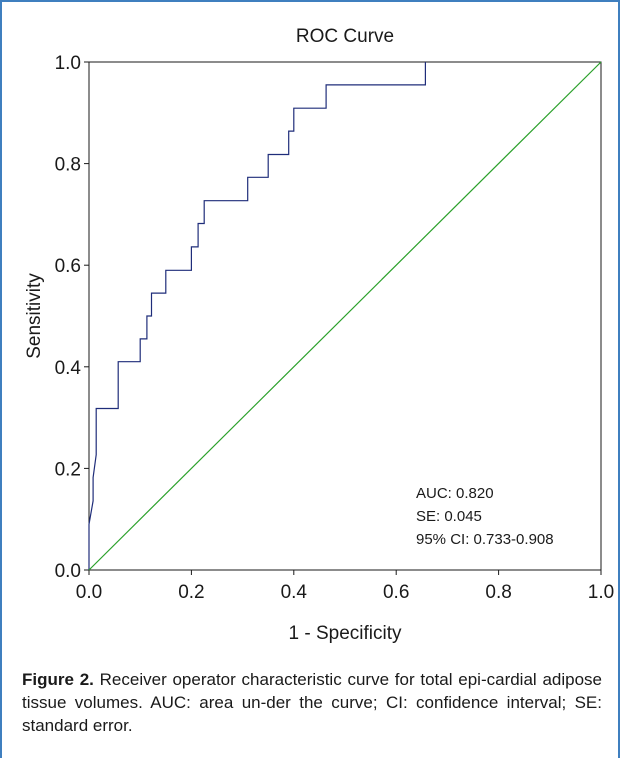  Describe the element at coordinates (68, 469) in the screenshot. I see `y-tick-label: 0.2` at that location.